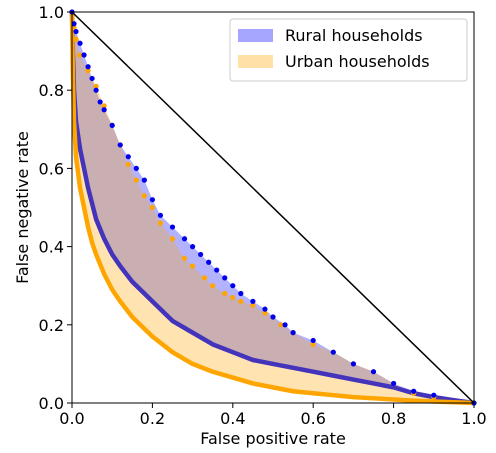 This screenshot has width=496, height=453. I want to click on legend-box, so click(348, 50).